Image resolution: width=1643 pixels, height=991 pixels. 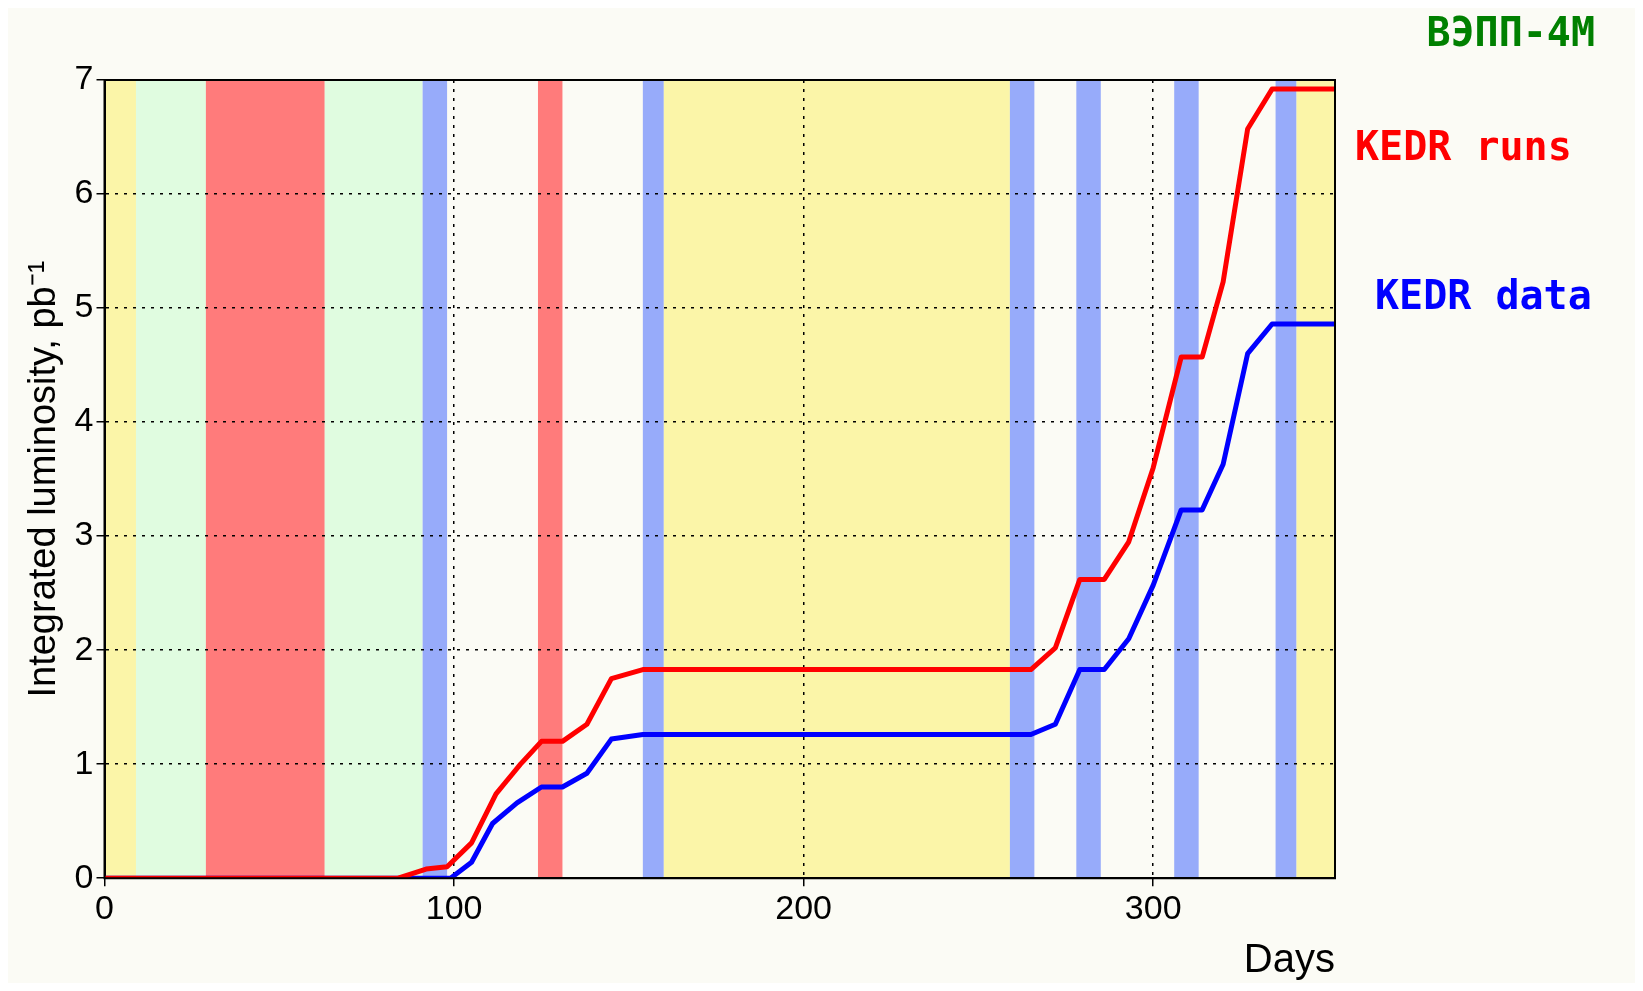 What do you see at coordinates (42, 479) in the screenshot?
I see `y-axis-title: Integrated luminosity, pb⁻¹` at bounding box center [42, 479].